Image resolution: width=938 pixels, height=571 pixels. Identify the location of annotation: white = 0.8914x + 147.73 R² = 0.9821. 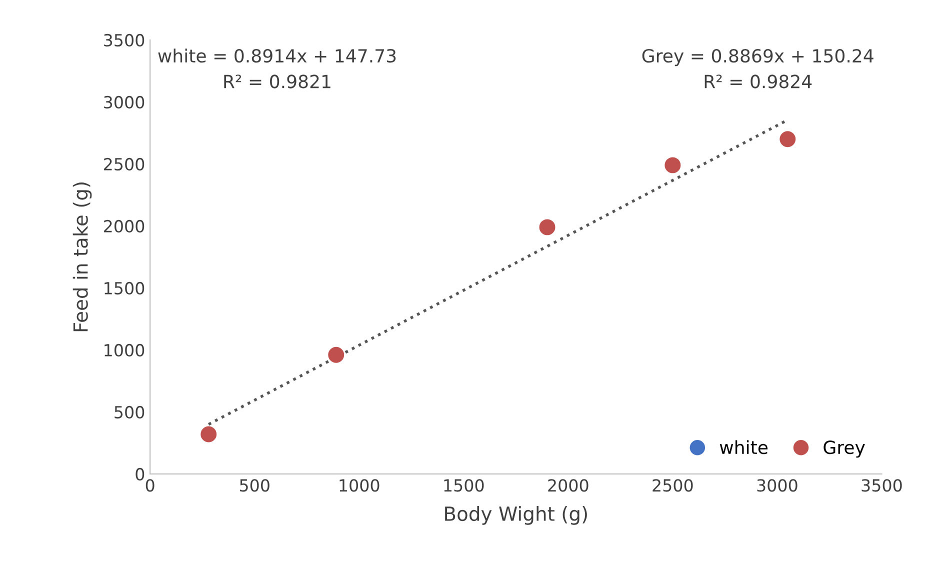
(277, 68).